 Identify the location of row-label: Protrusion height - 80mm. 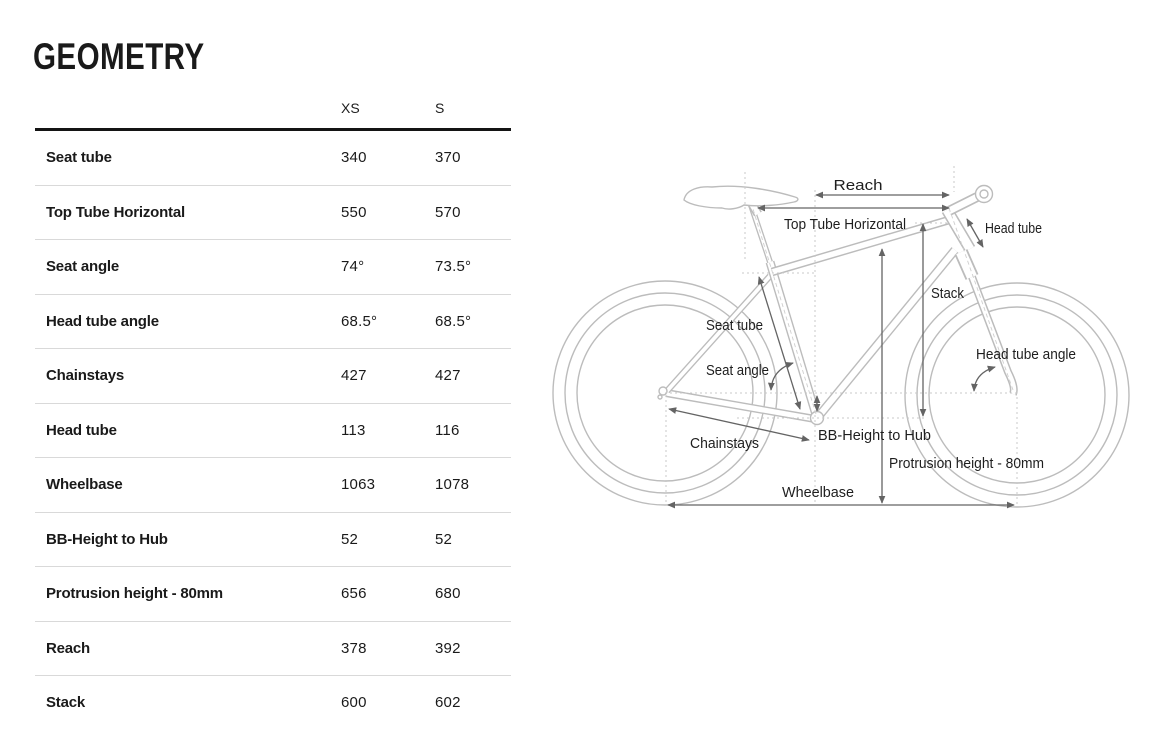
(134, 594).